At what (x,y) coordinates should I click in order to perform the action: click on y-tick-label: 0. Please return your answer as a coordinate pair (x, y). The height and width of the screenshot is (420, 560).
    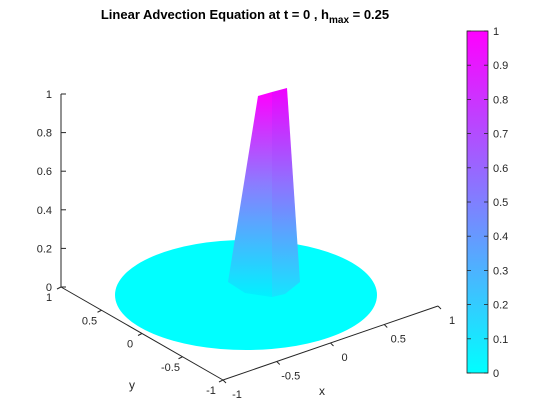
    Looking at the image, I should click on (130, 345).